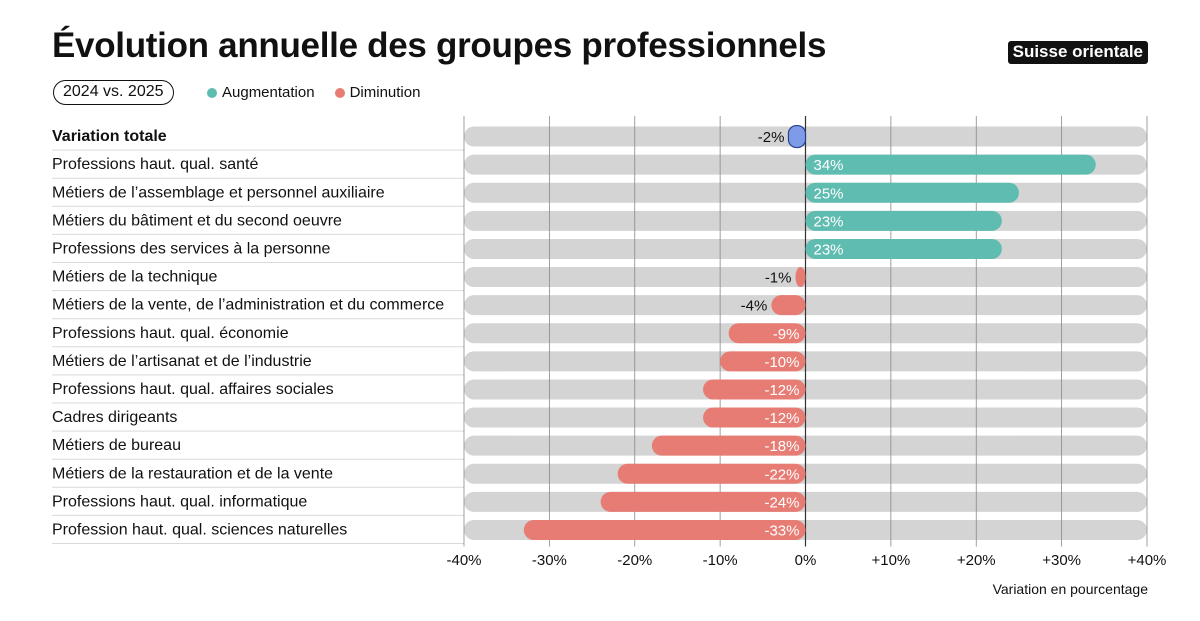 This screenshot has width=1200, height=621. What do you see at coordinates (212, 92) in the screenshot?
I see `legend-dot-increase` at bounding box center [212, 92].